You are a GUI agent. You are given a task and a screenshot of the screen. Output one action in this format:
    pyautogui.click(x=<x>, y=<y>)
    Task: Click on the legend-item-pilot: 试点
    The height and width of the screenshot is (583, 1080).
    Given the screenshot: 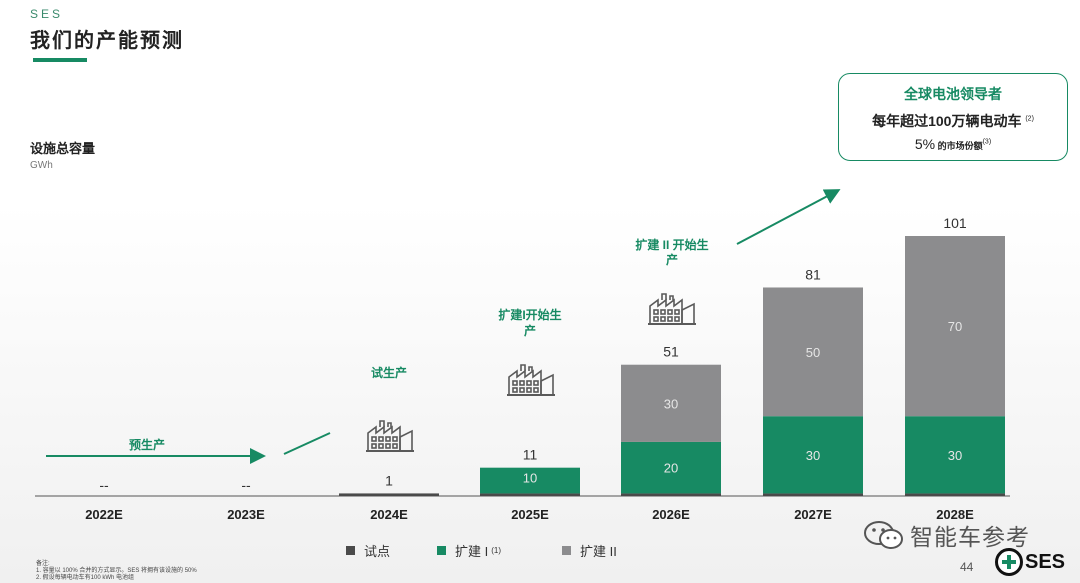 What is the action you would take?
    pyautogui.click(x=368, y=550)
    